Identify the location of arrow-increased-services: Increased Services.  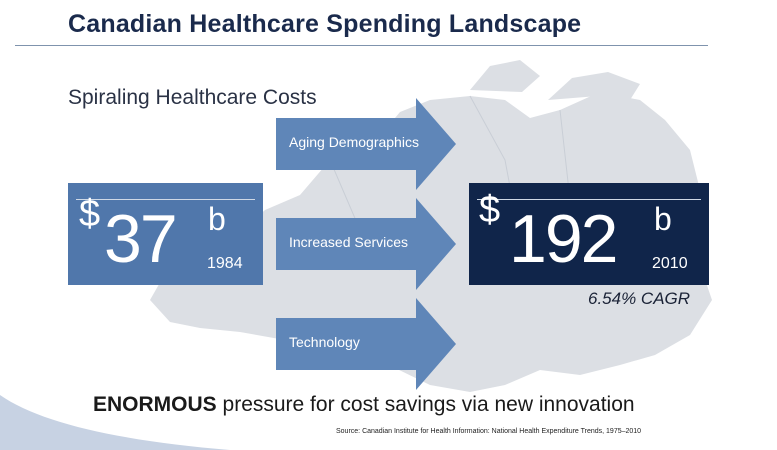
(366, 244).